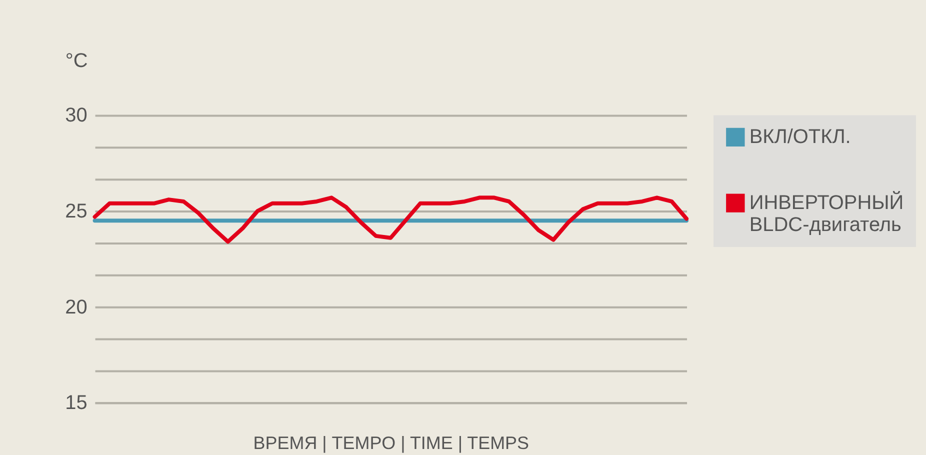  What do you see at coordinates (76, 307) in the screenshot?
I see `y-tick-label: 20` at bounding box center [76, 307].